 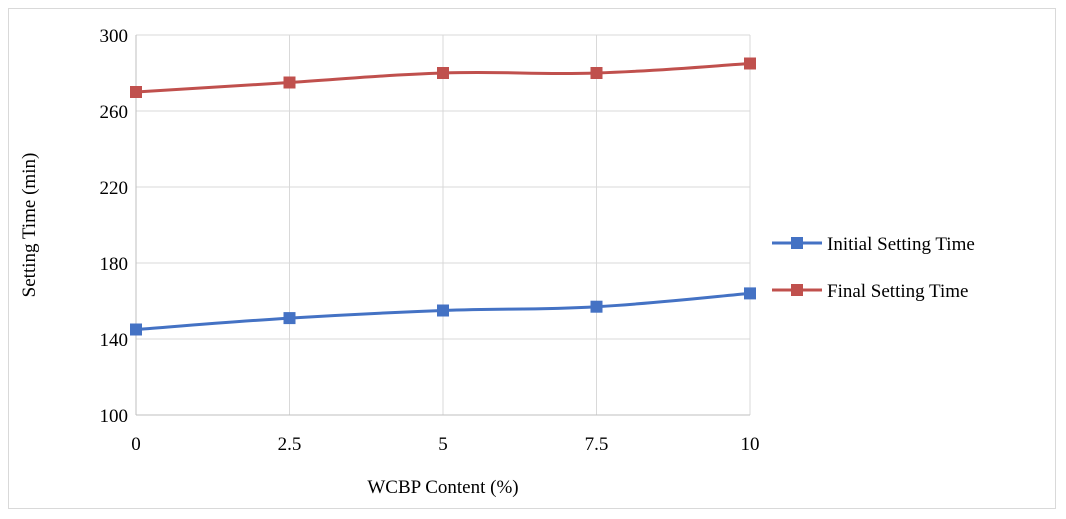 I want to click on x-tick-label: 5, so click(x=443, y=444).